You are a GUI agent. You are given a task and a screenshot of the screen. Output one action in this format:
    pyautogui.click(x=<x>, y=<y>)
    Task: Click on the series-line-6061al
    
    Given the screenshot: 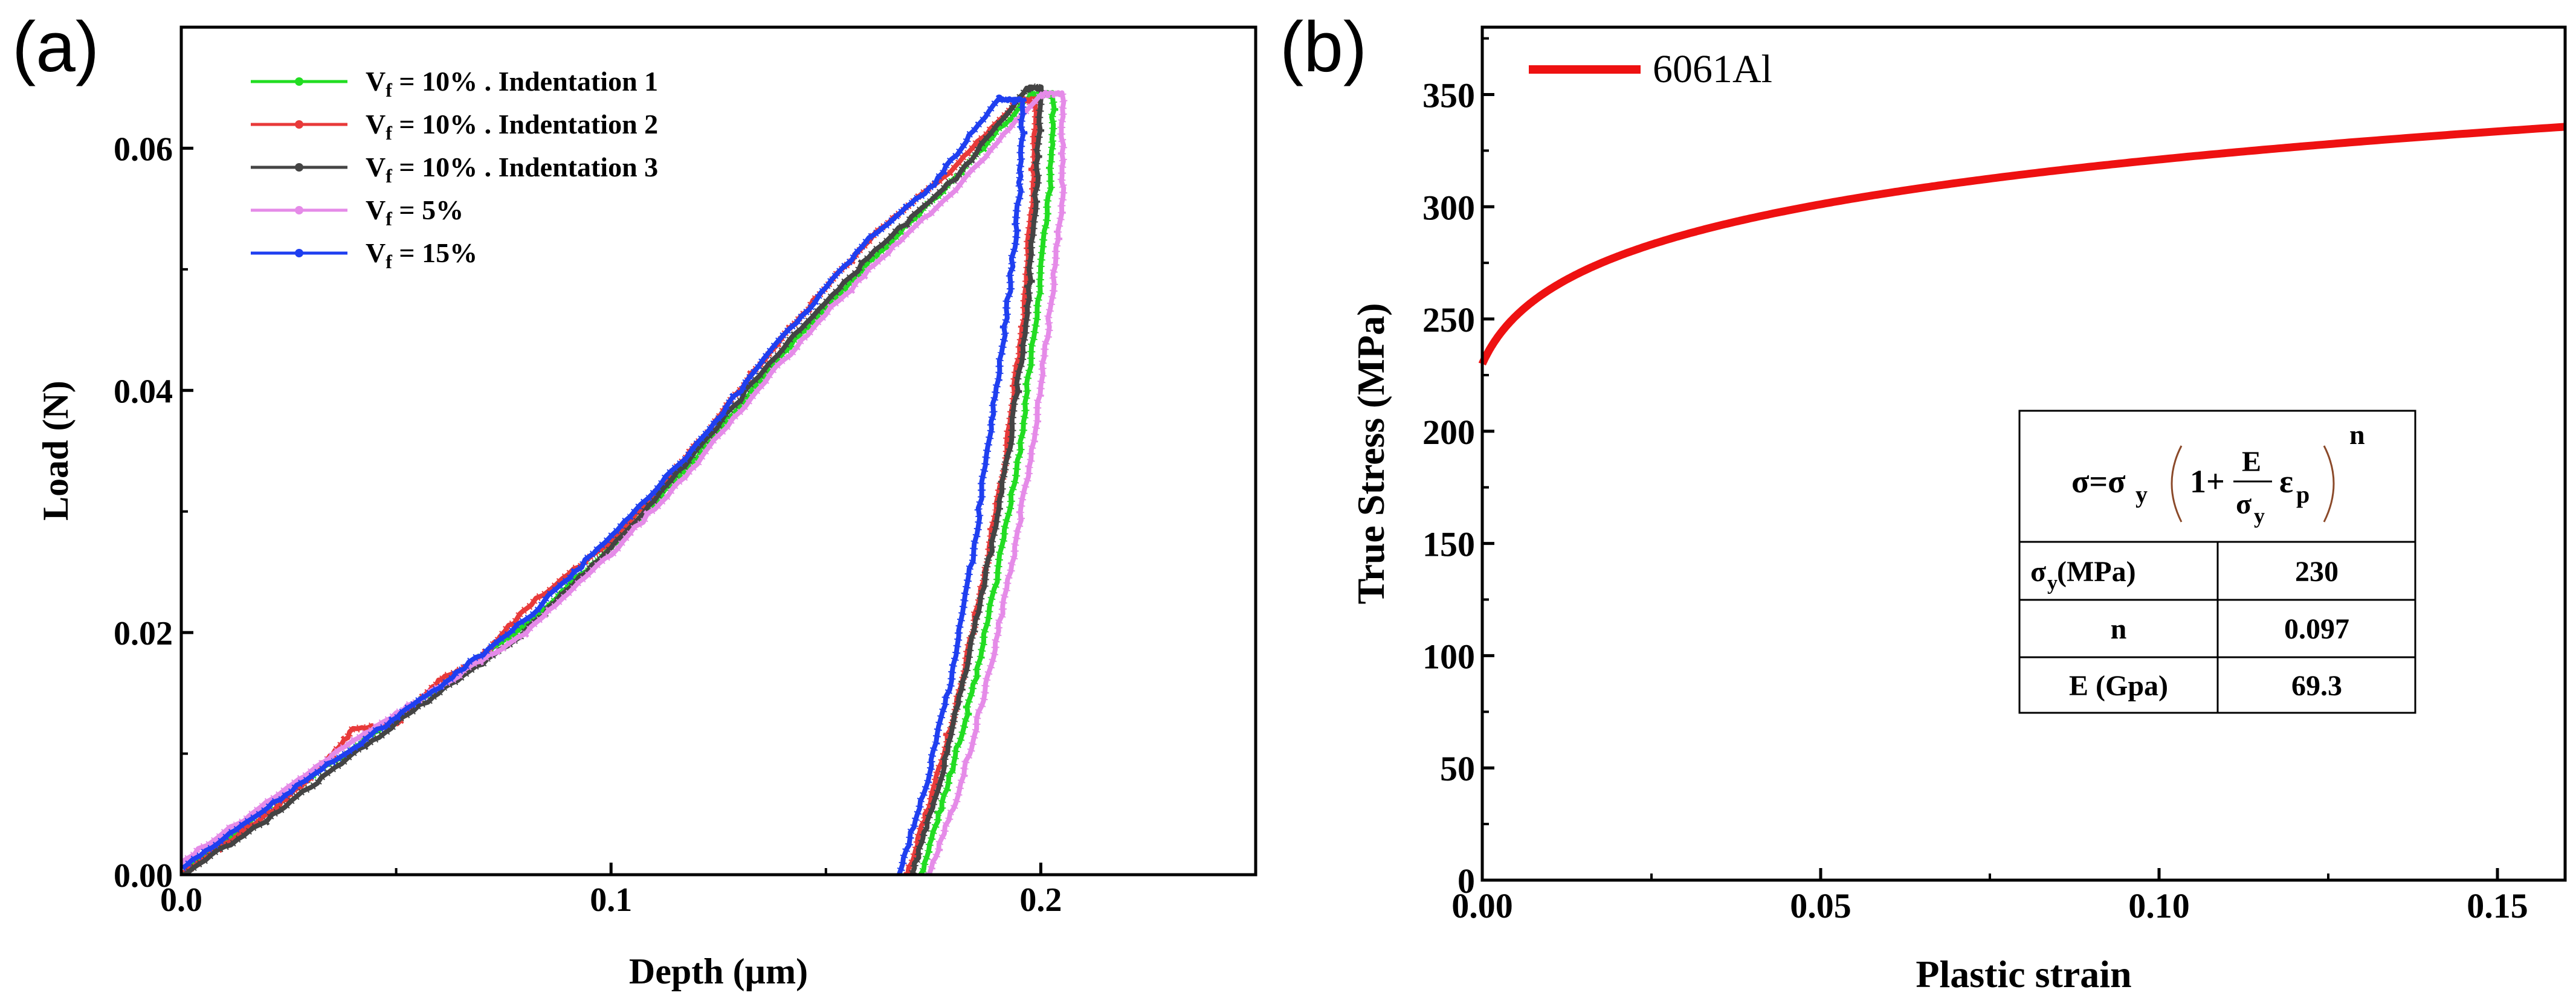 What is the action you would take?
    pyautogui.click(x=2022, y=246)
    